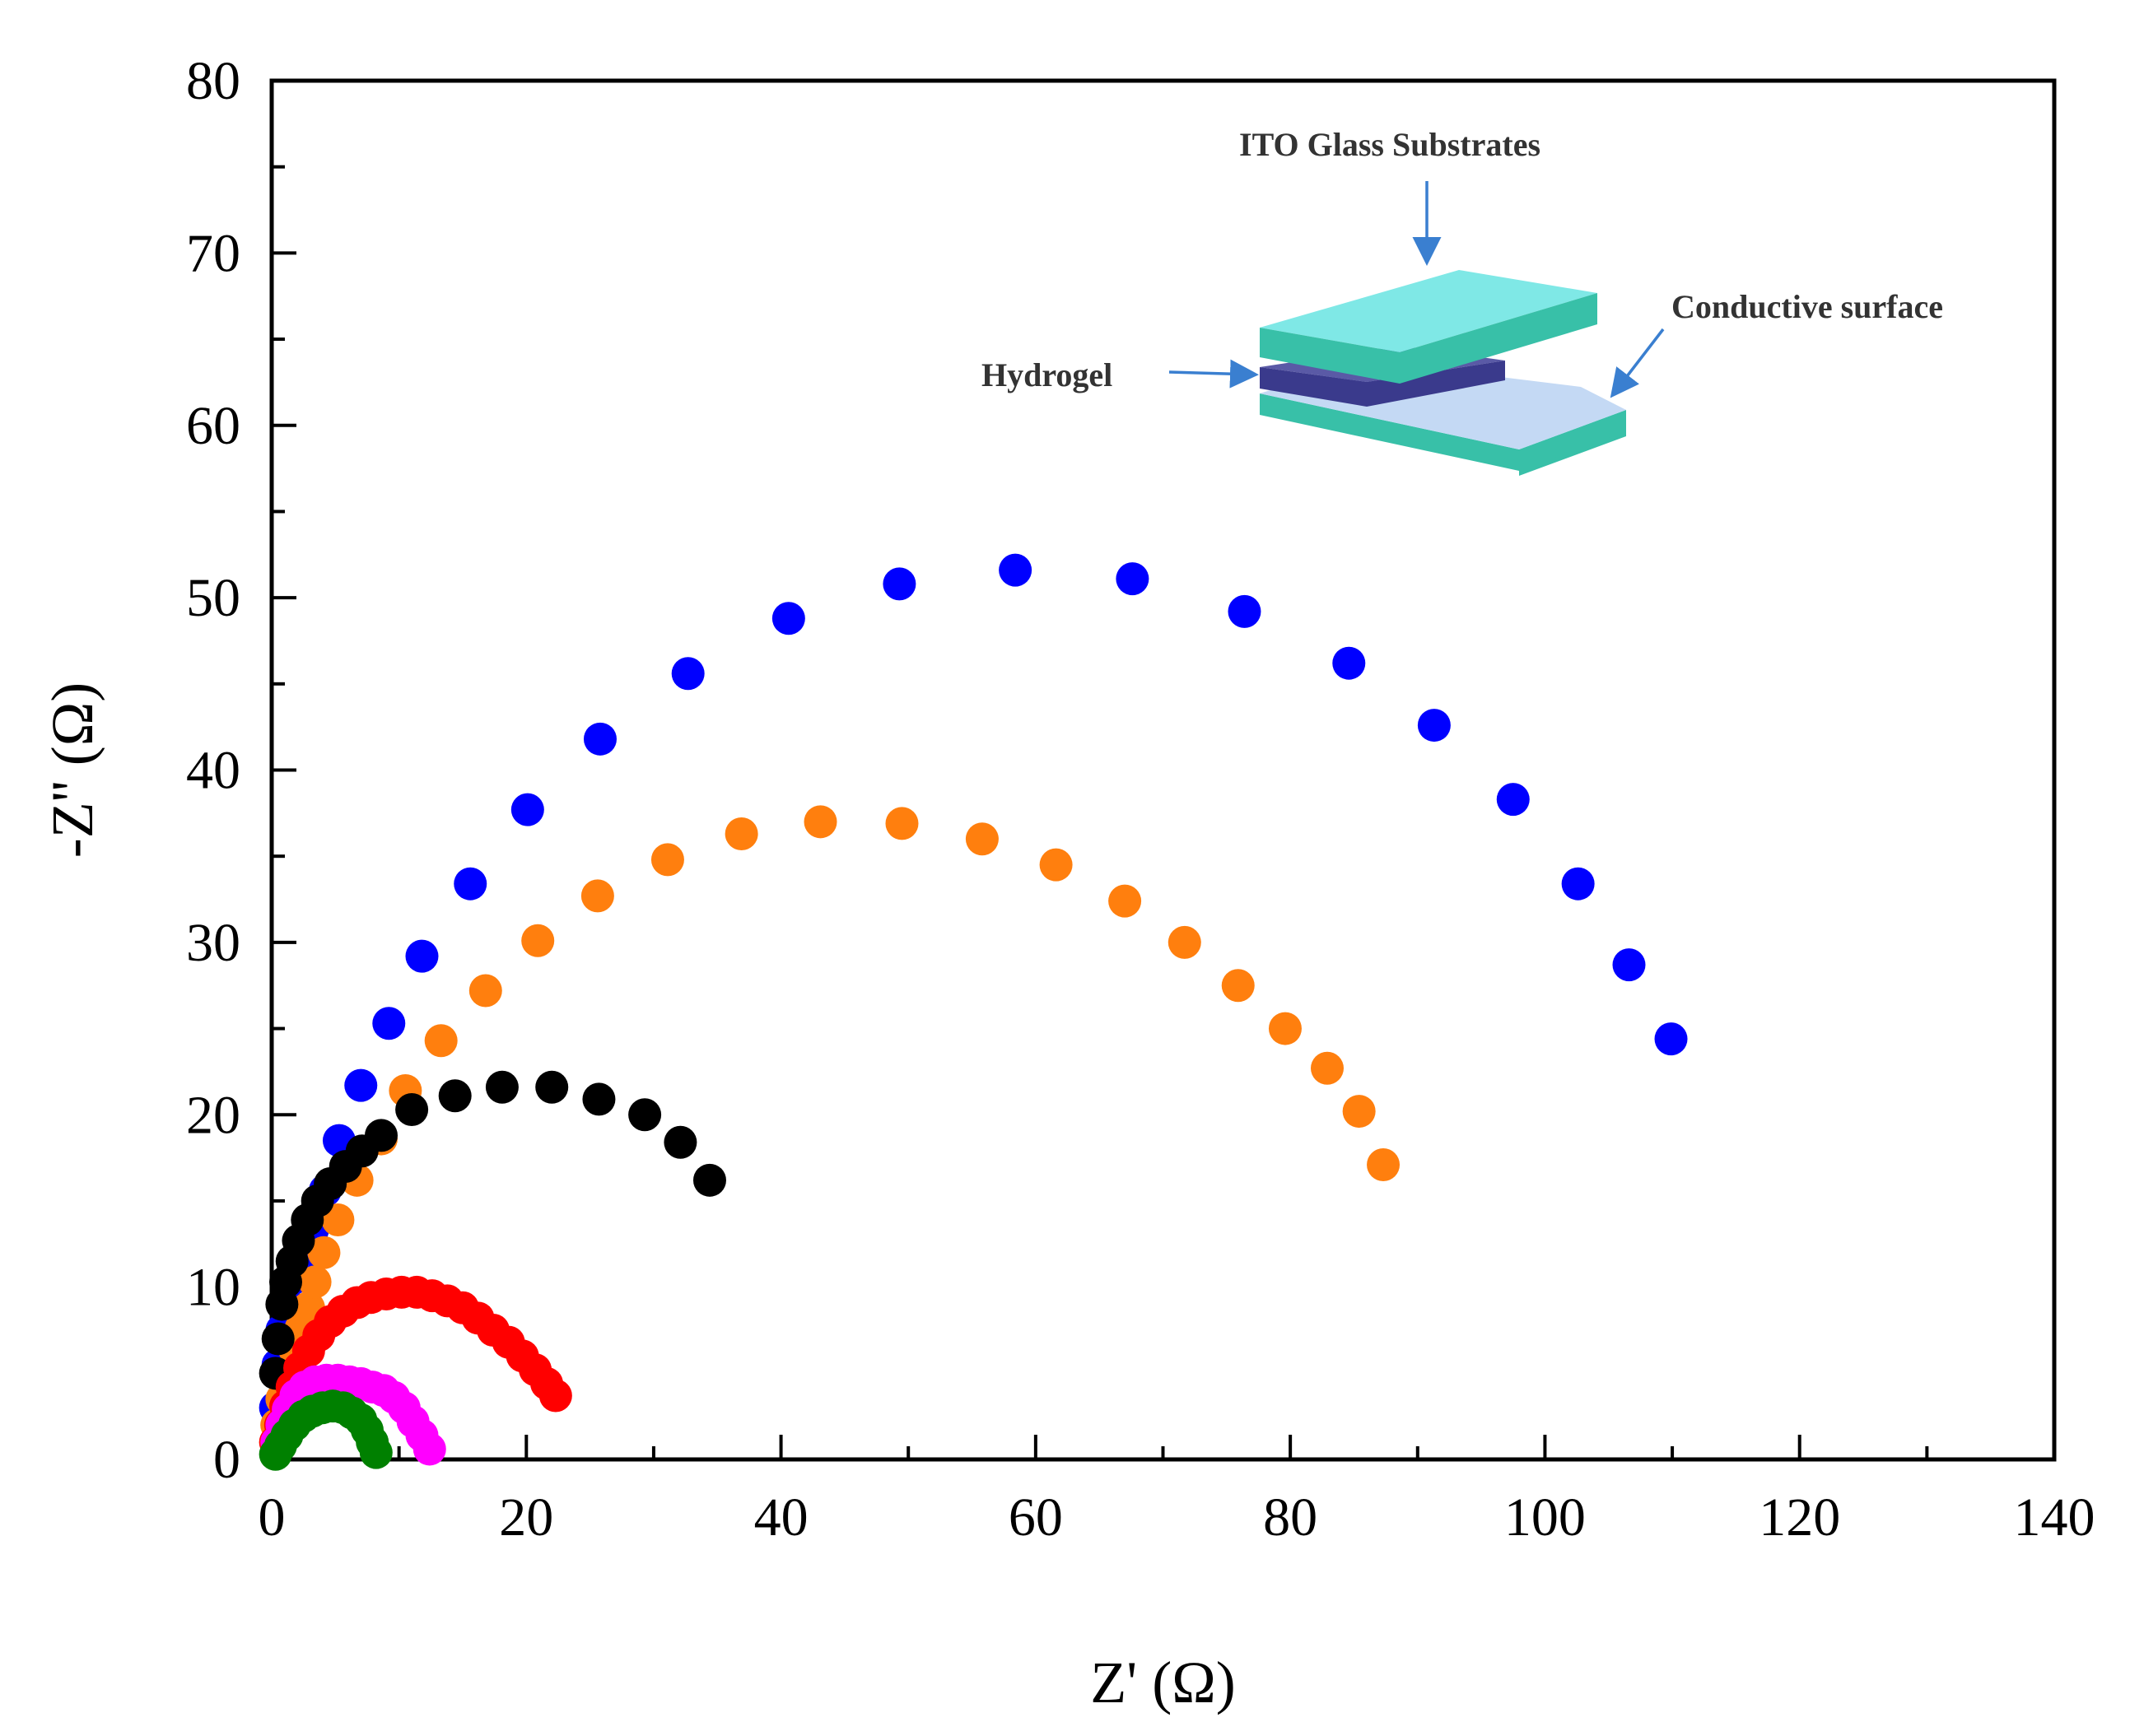 The width and height of the screenshot is (2130, 1736). I want to click on ito-glass-label: ITO Glass Substrates, so click(1389, 144).